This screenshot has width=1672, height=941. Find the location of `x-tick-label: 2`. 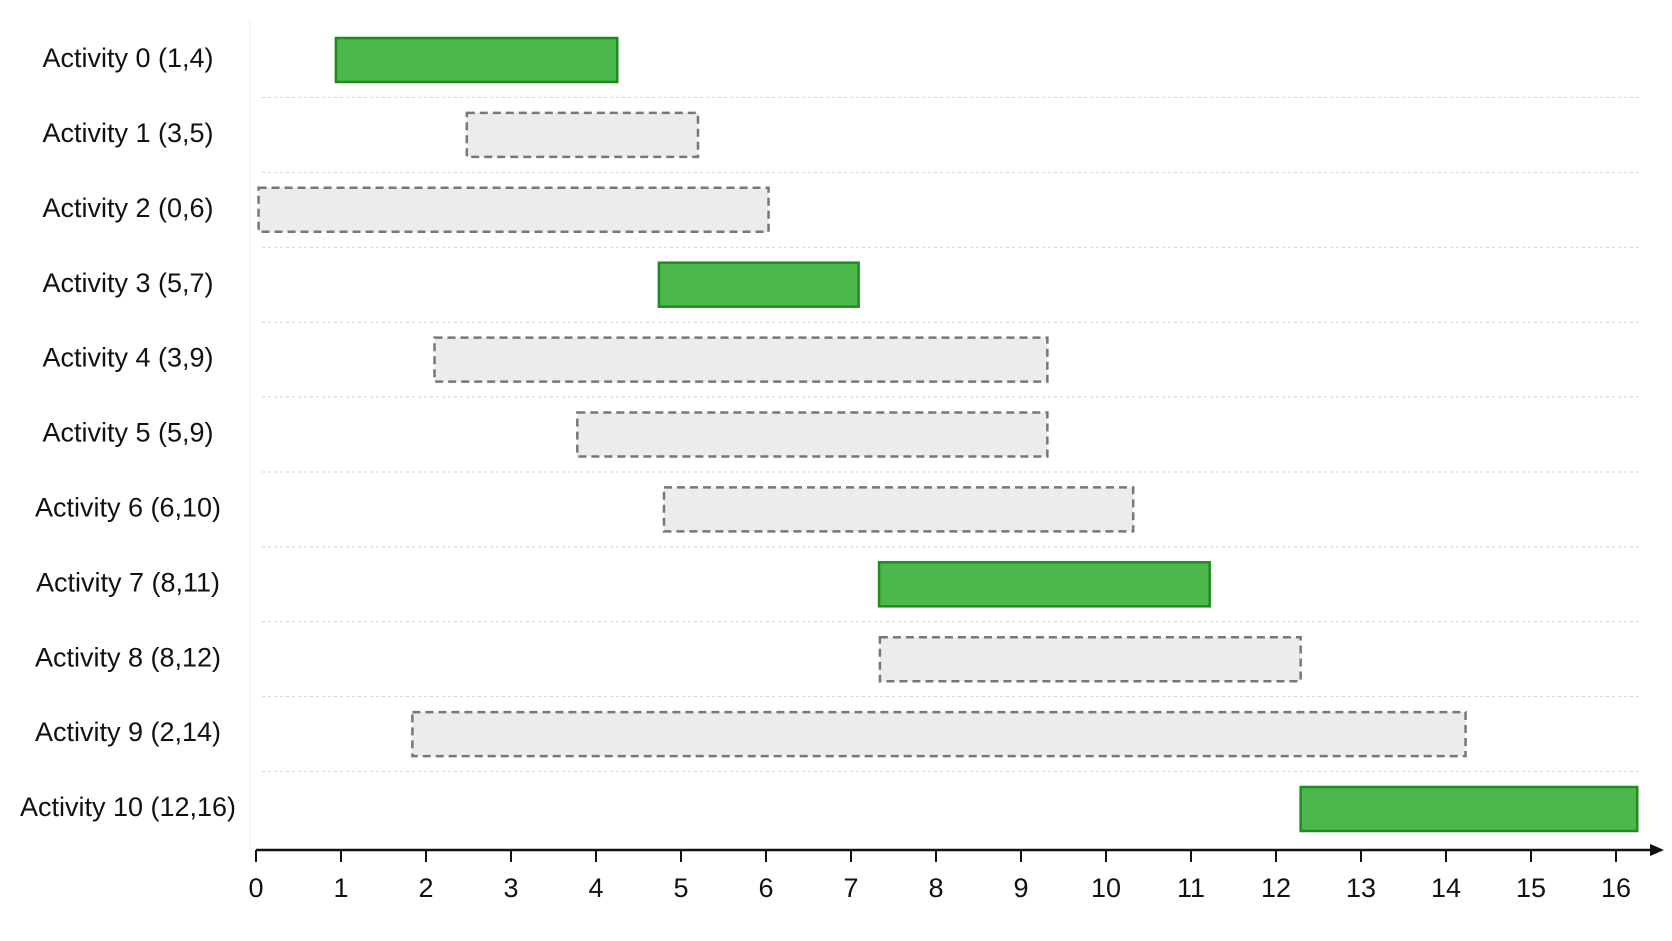

x-tick-label: 2 is located at coordinates (425, 888).